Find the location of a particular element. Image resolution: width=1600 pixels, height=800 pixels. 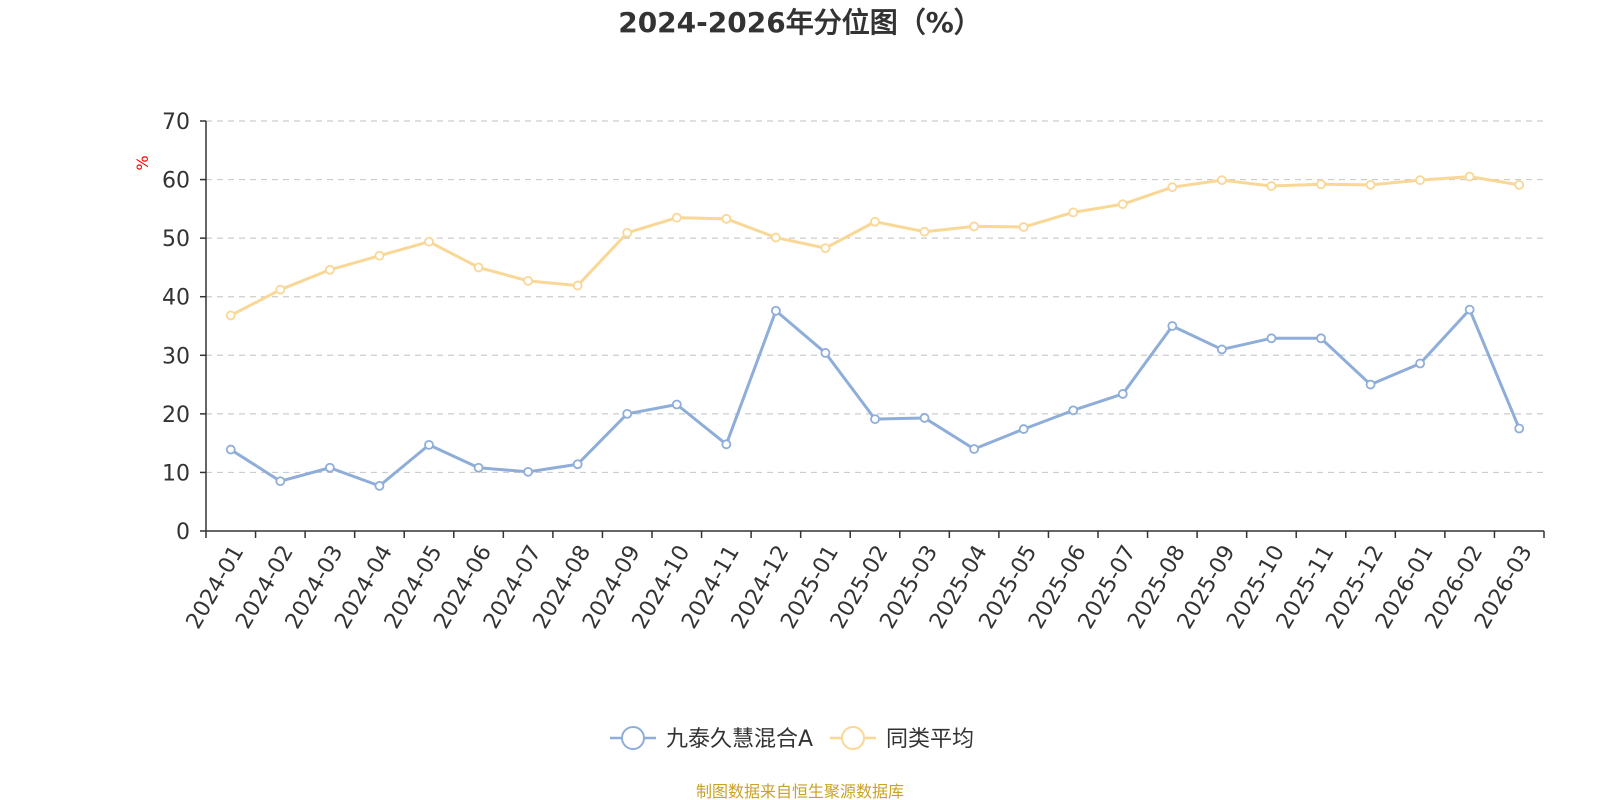

data-source: 制图数据来自恒生聚源数据库 is located at coordinates (800, 791).